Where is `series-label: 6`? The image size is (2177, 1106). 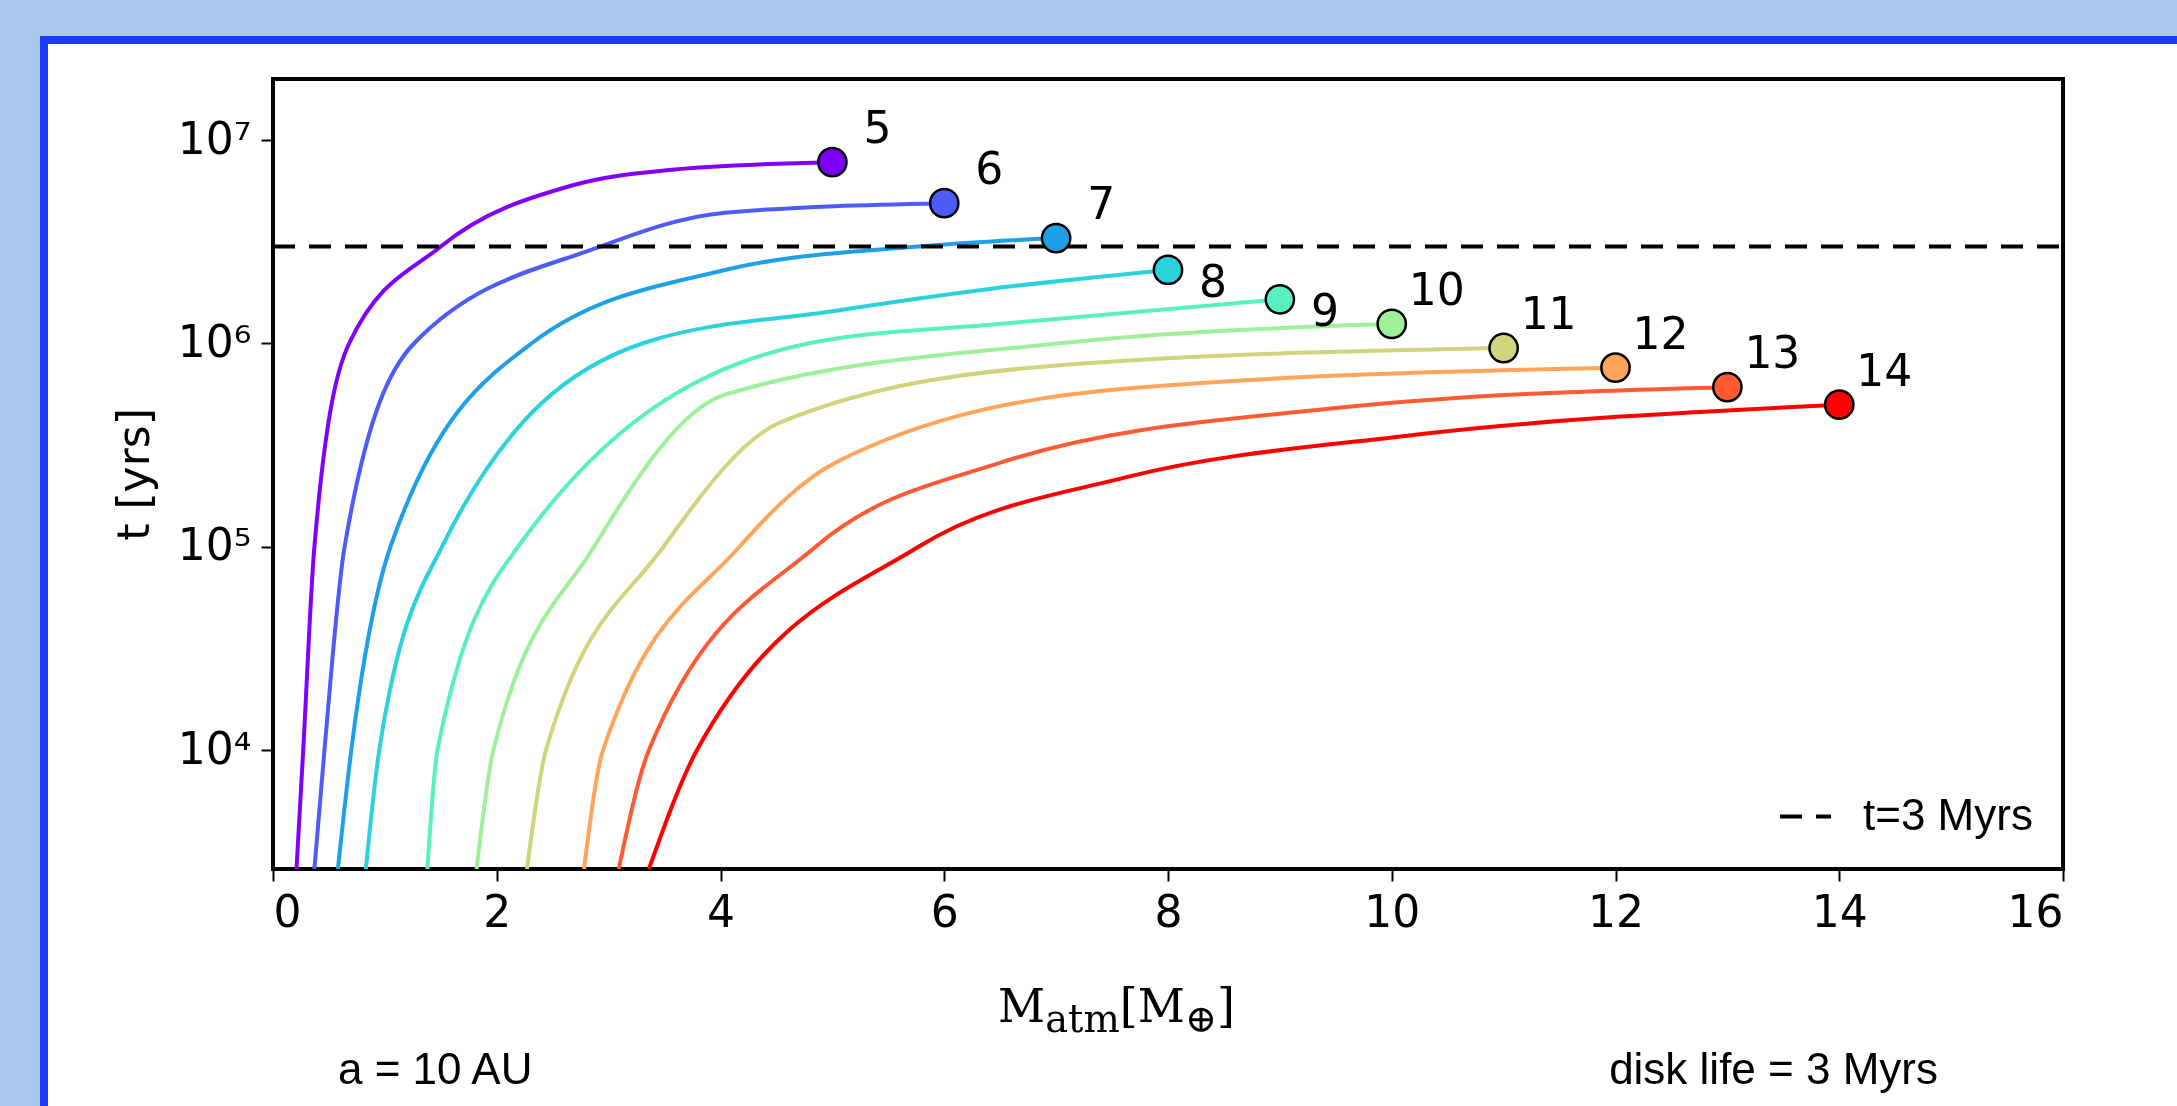
series-label: 6 is located at coordinates (989, 169).